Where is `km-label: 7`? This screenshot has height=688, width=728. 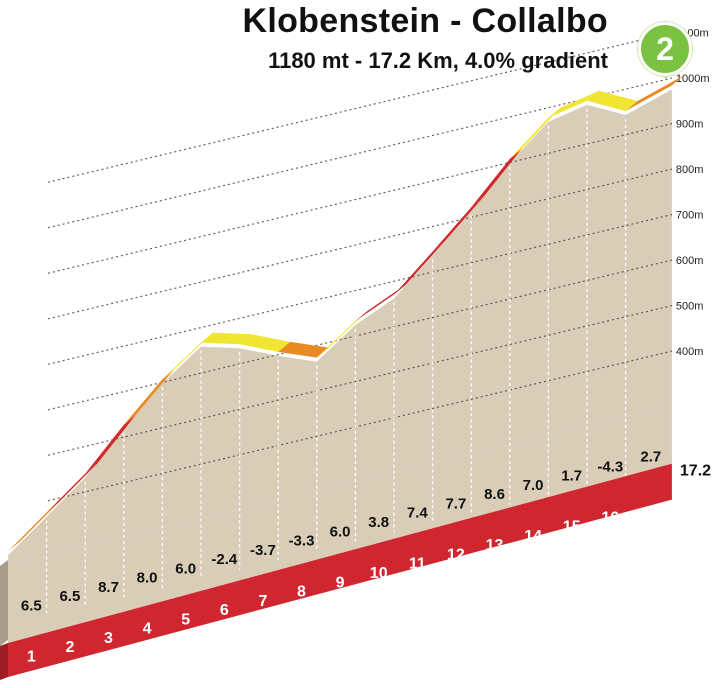
km-label: 7 is located at coordinates (262, 601).